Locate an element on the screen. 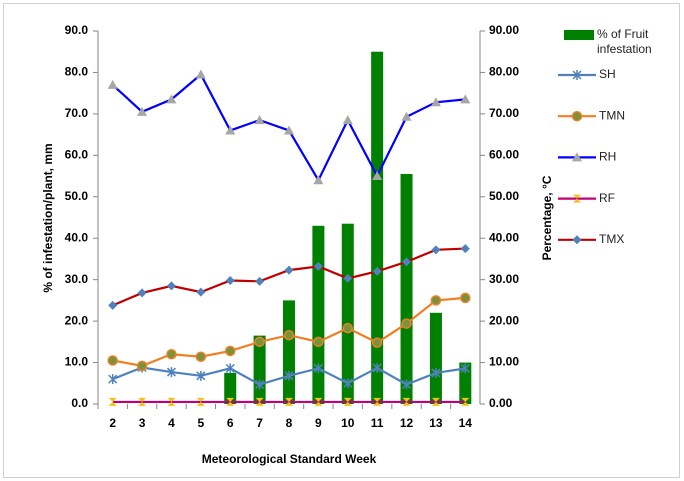  legend-label: TMN is located at coordinates (612, 115).